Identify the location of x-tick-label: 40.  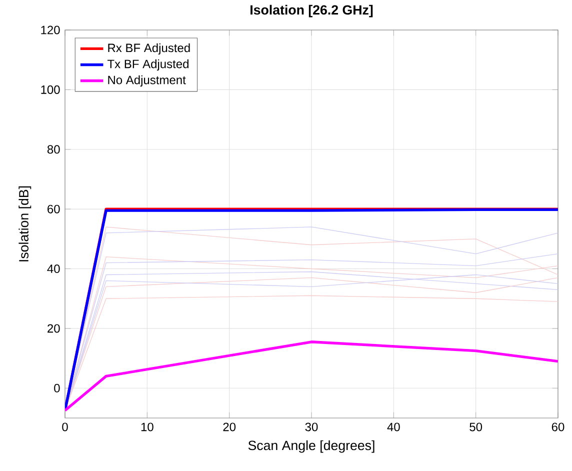
(393, 427).